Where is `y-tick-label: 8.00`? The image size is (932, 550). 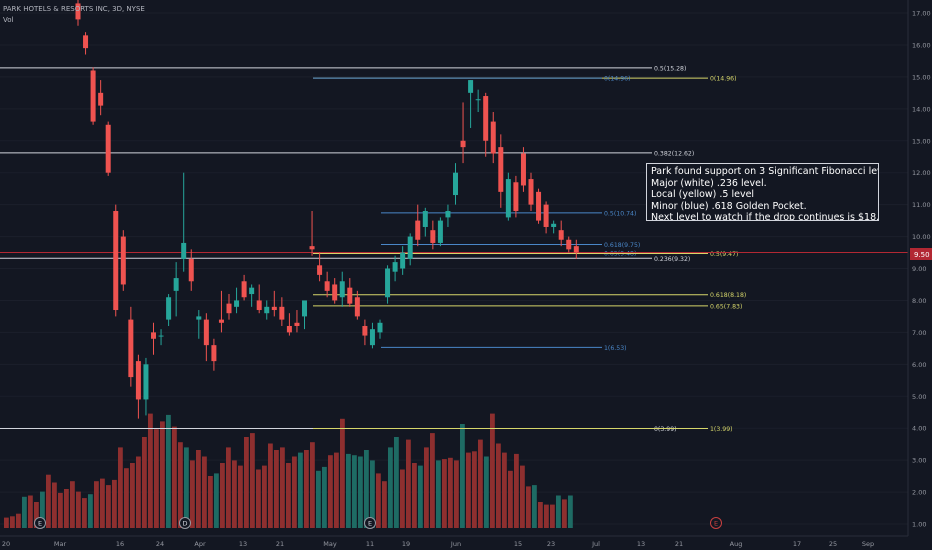 y-tick-label: 8.00 is located at coordinates (919, 301).